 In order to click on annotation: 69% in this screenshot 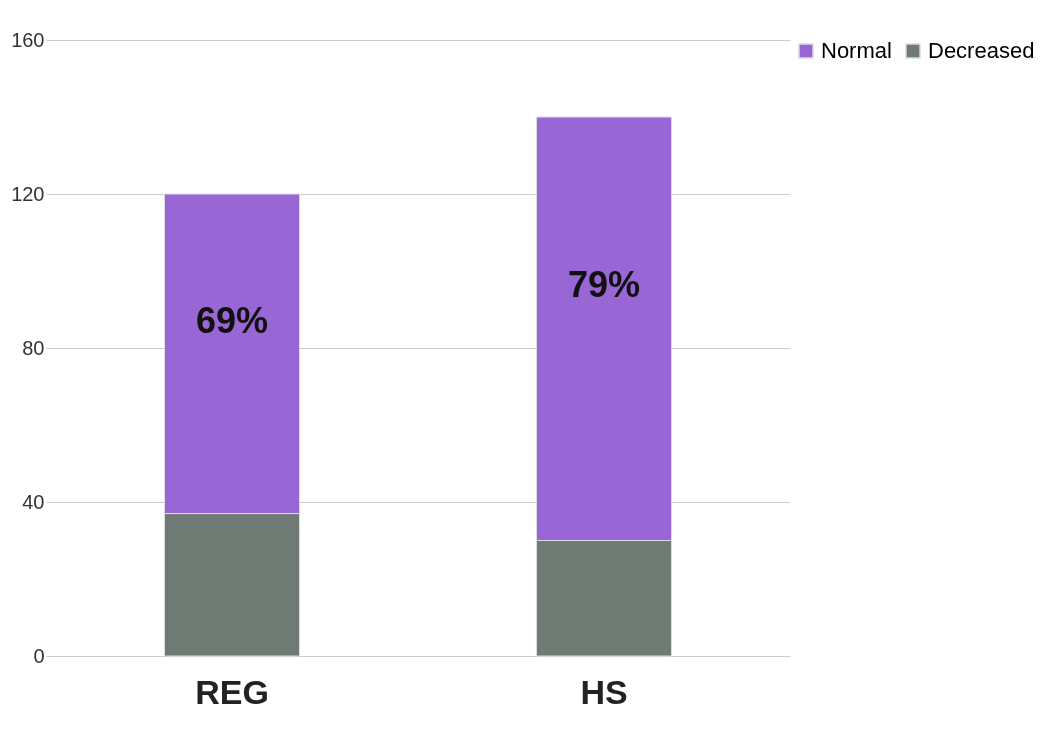, I will do `click(232, 320)`.